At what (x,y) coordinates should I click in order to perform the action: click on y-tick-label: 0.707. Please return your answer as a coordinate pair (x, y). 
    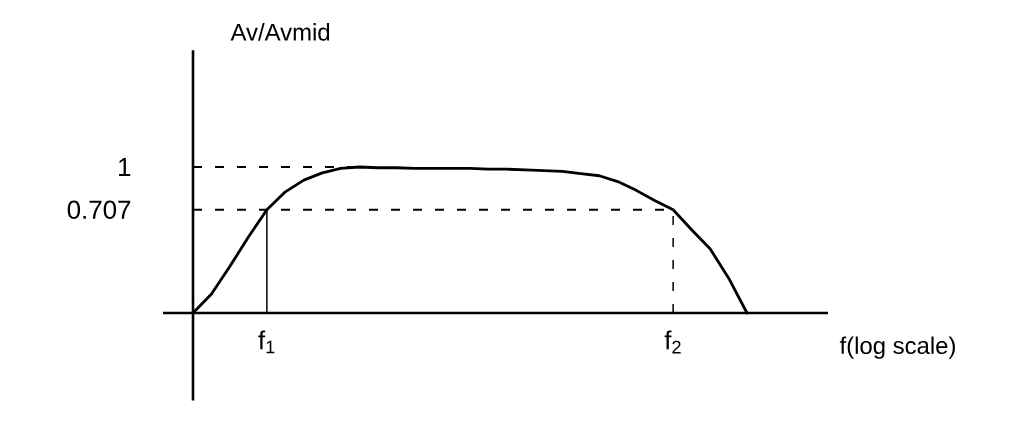
    Looking at the image, I should click on (99, 209).